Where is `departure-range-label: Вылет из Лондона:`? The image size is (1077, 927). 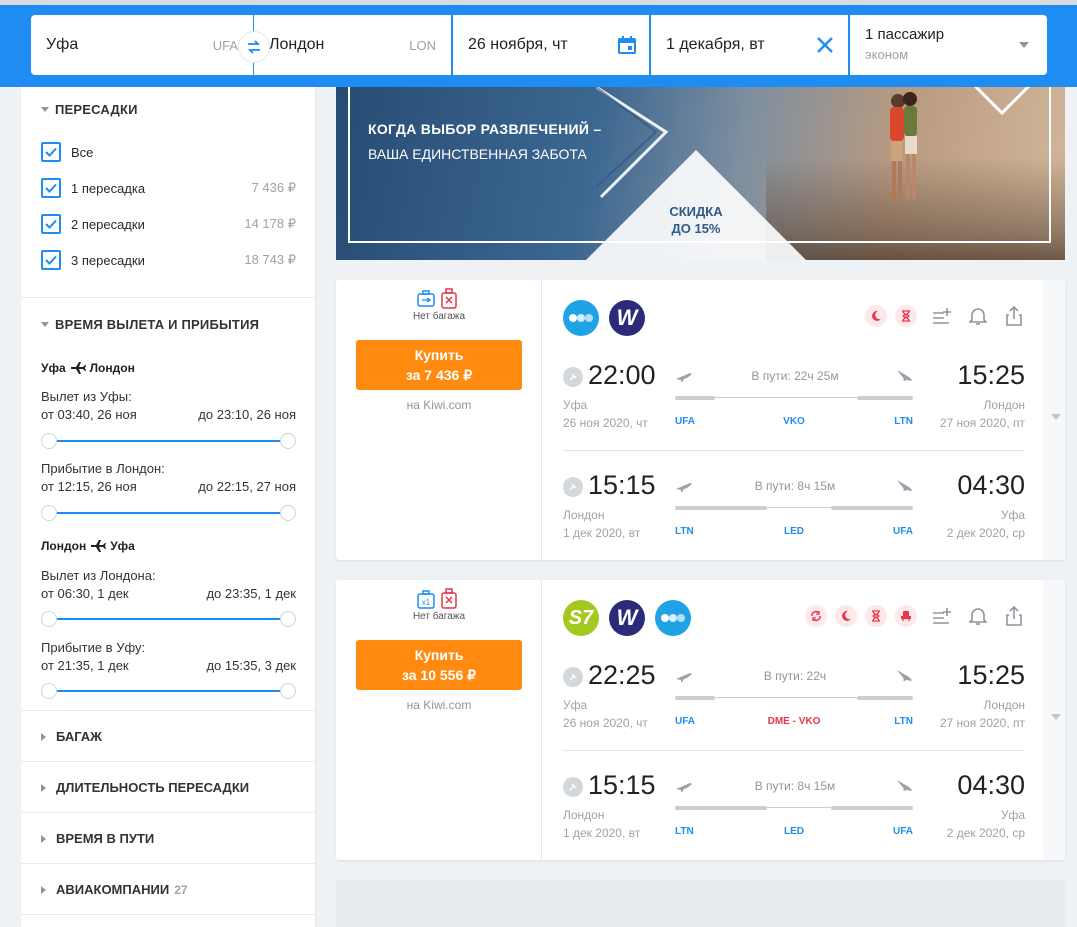
departure-range-label: Вылет из Лондона: is located at coordinates (98, 575).